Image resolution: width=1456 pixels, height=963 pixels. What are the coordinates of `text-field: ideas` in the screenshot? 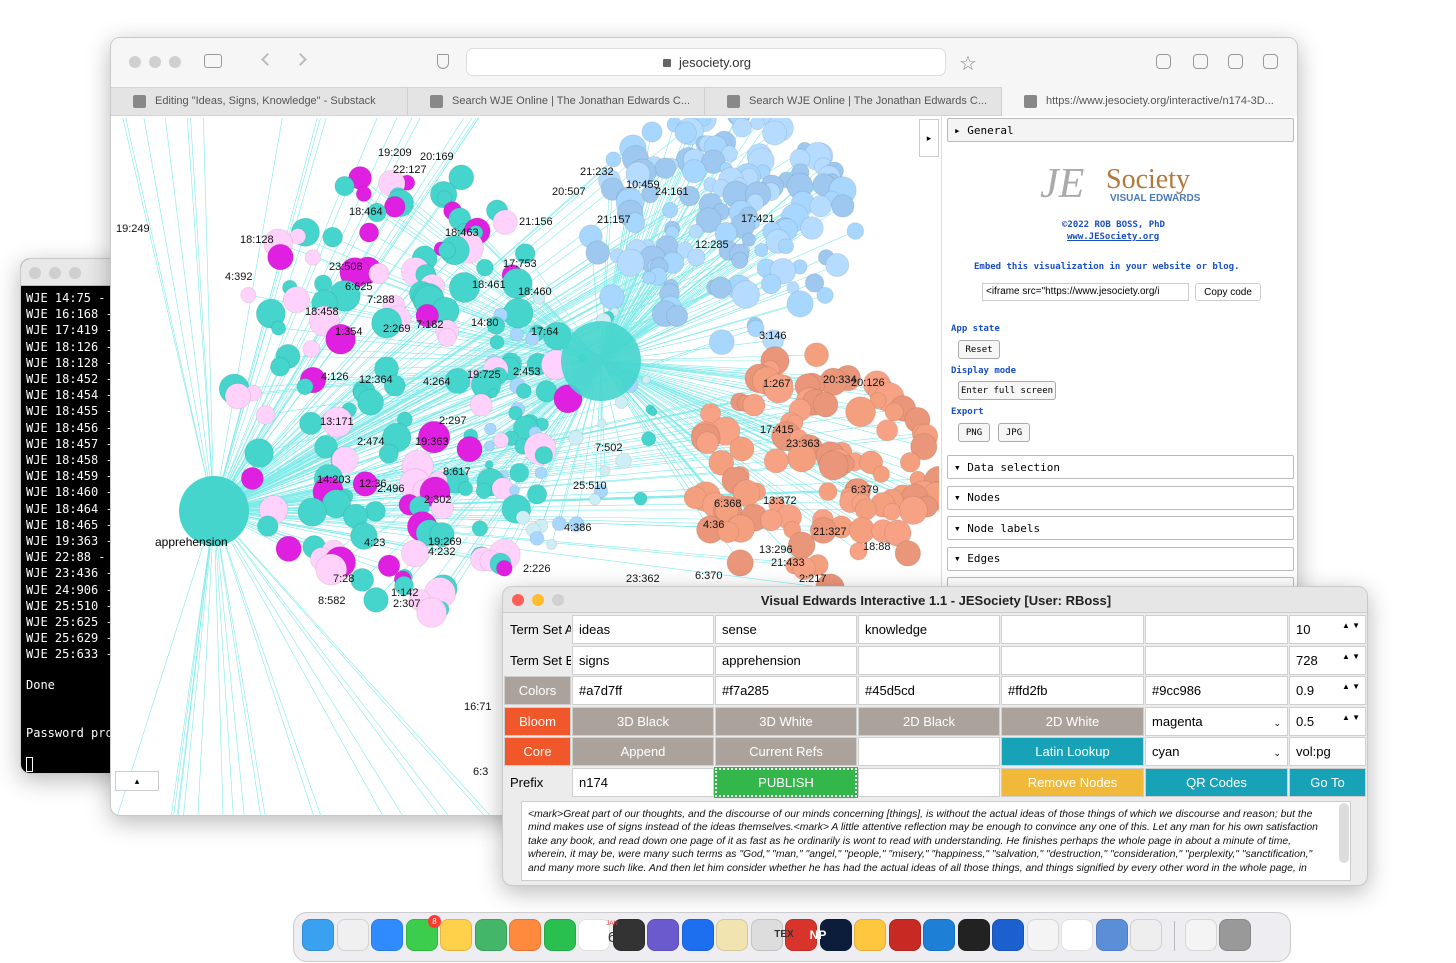 It's located at (643, 629).